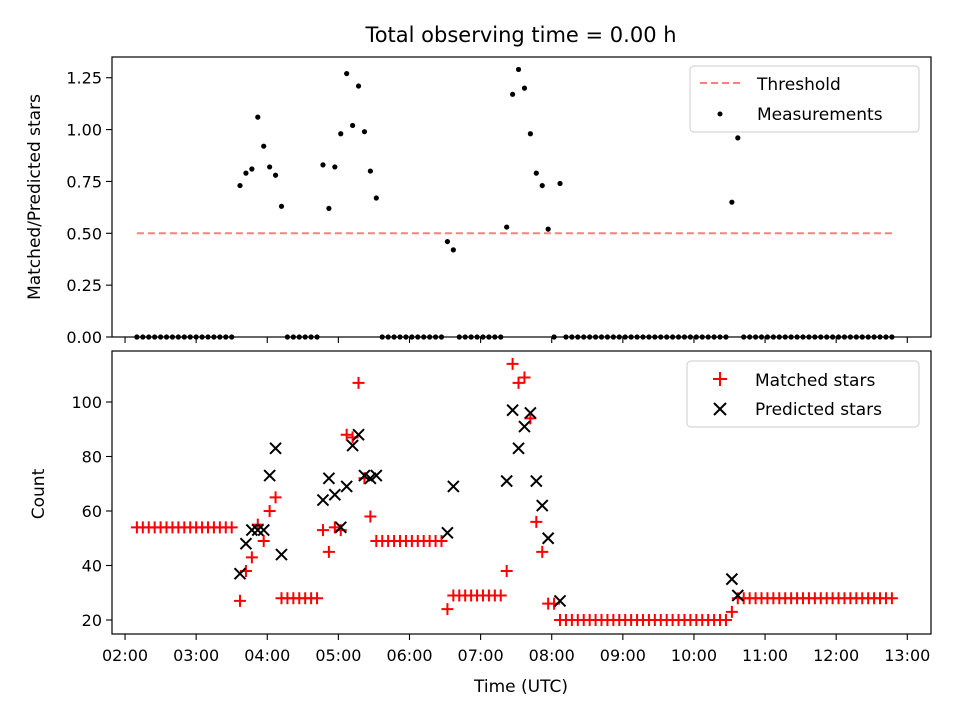  I want to click on bottom-ytick-label: 80, so click(92, 457).